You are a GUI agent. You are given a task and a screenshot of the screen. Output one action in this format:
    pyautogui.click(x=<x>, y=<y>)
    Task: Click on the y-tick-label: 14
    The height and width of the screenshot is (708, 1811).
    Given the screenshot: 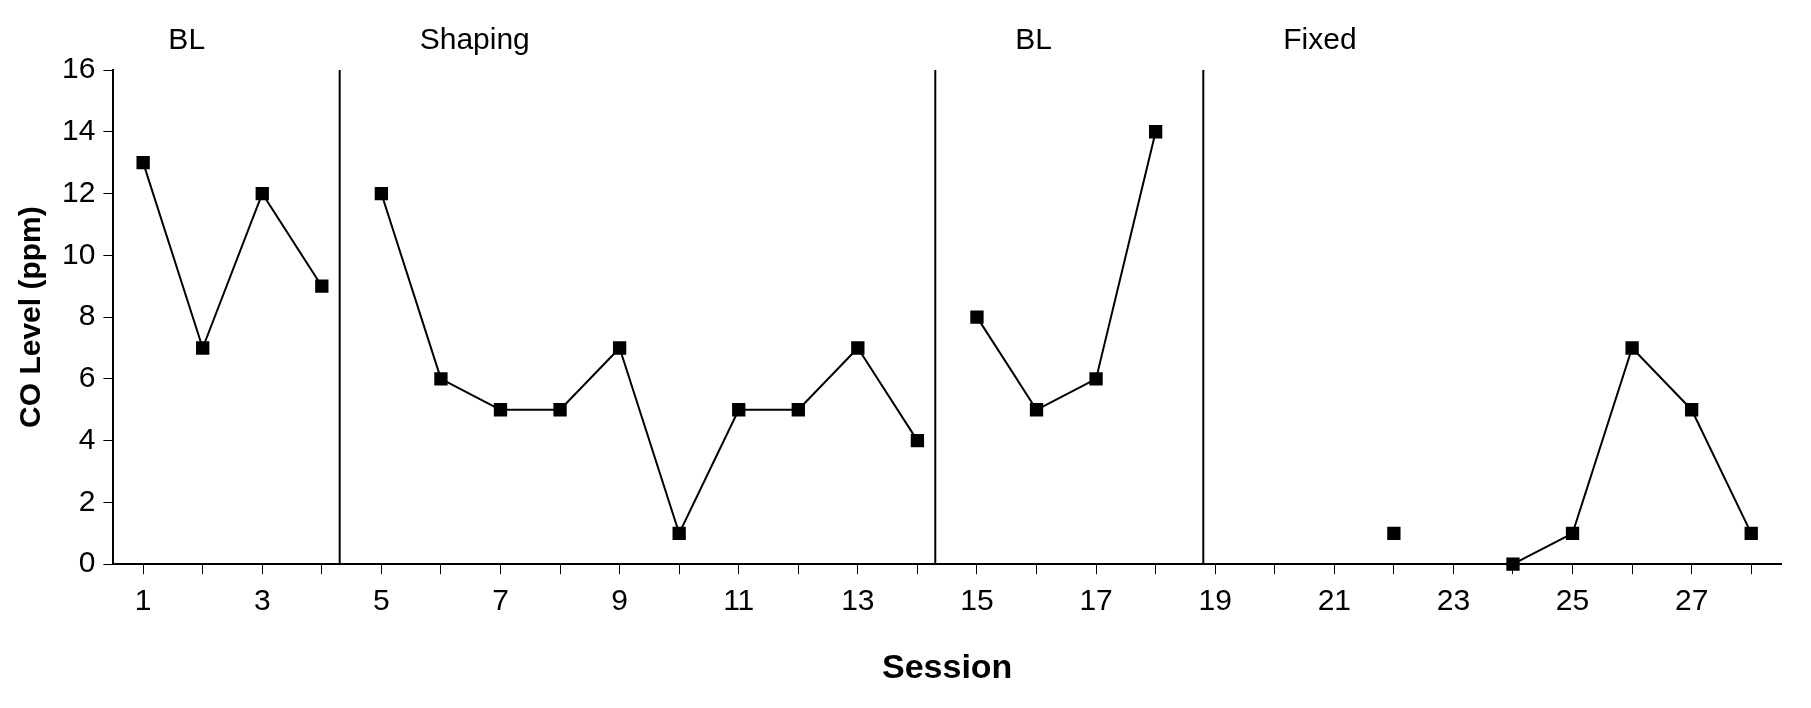 What is the action you would take?
    pyautogui.click(x=78, y=130)
    